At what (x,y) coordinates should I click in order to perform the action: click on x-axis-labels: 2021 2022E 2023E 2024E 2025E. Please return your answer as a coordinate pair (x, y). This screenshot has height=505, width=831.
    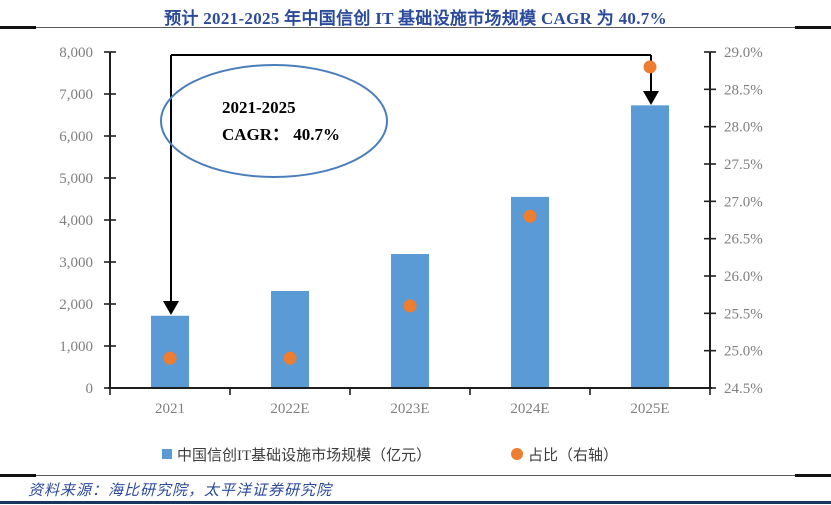
    Looking at the image, I should click on (412, 409).